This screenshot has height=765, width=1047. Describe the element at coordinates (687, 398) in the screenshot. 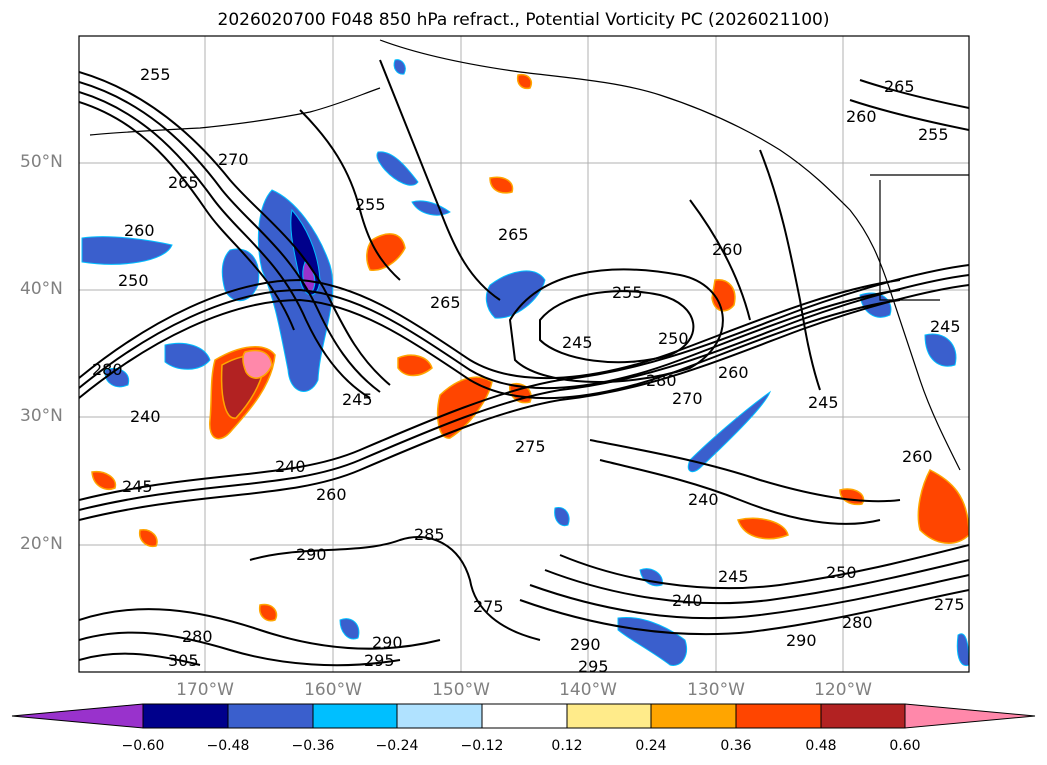

I see `contour-label: 270` at that location.